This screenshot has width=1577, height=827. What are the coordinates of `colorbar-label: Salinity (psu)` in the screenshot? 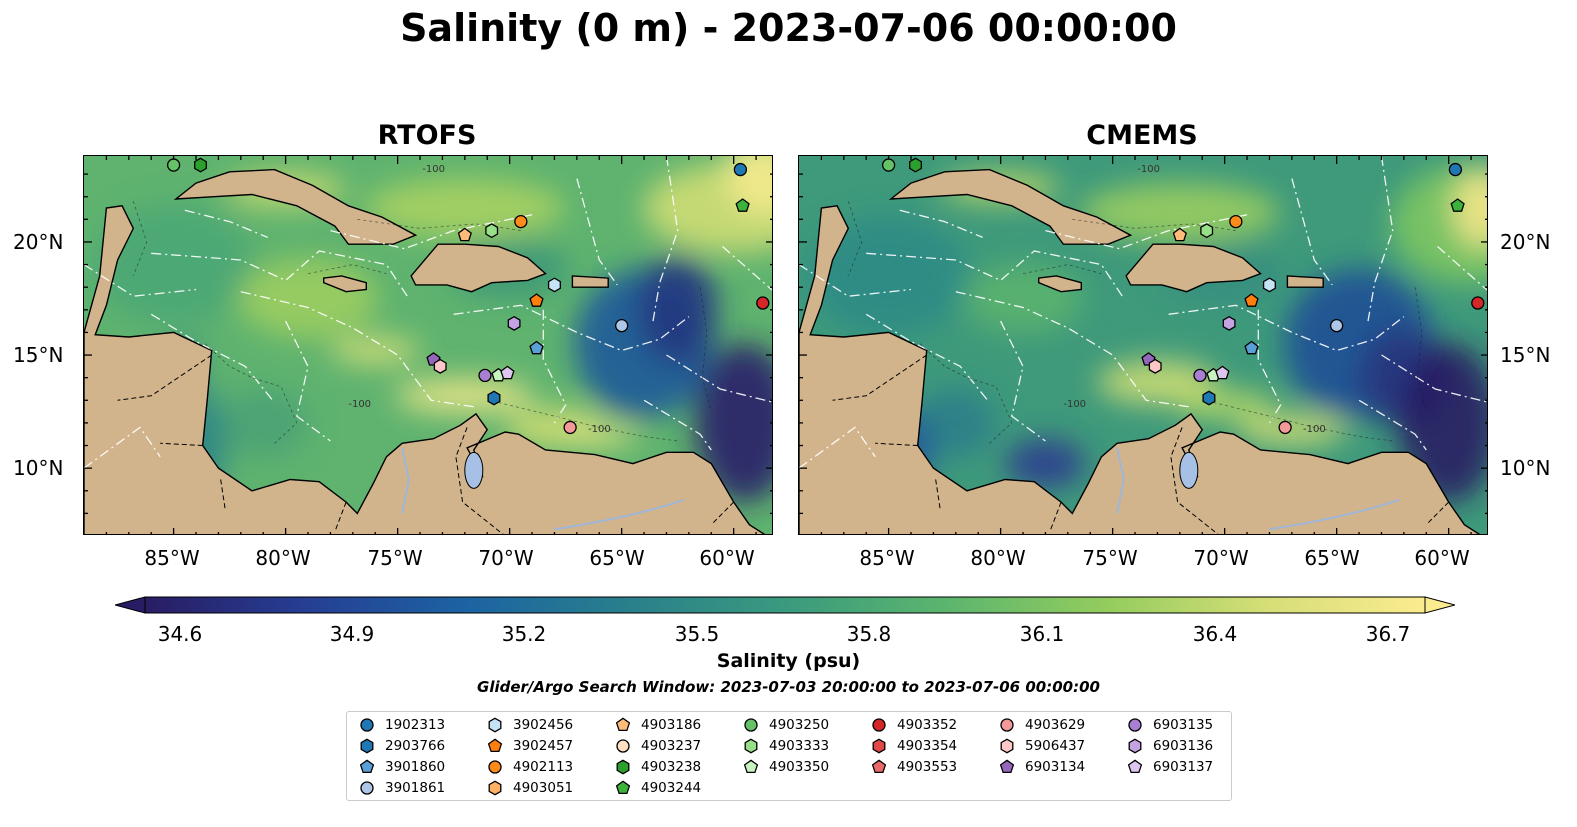 It's located at (788, 661).